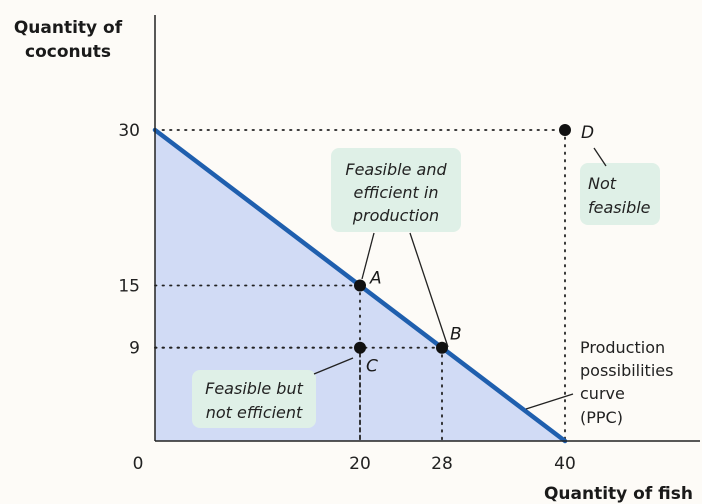 Image resolution: width=702 pixels, height=504 pixels. What do you see at coordinates (456, 335) in the screenshot?
I see `point-label-b: B` at bounding box center [456, 335].